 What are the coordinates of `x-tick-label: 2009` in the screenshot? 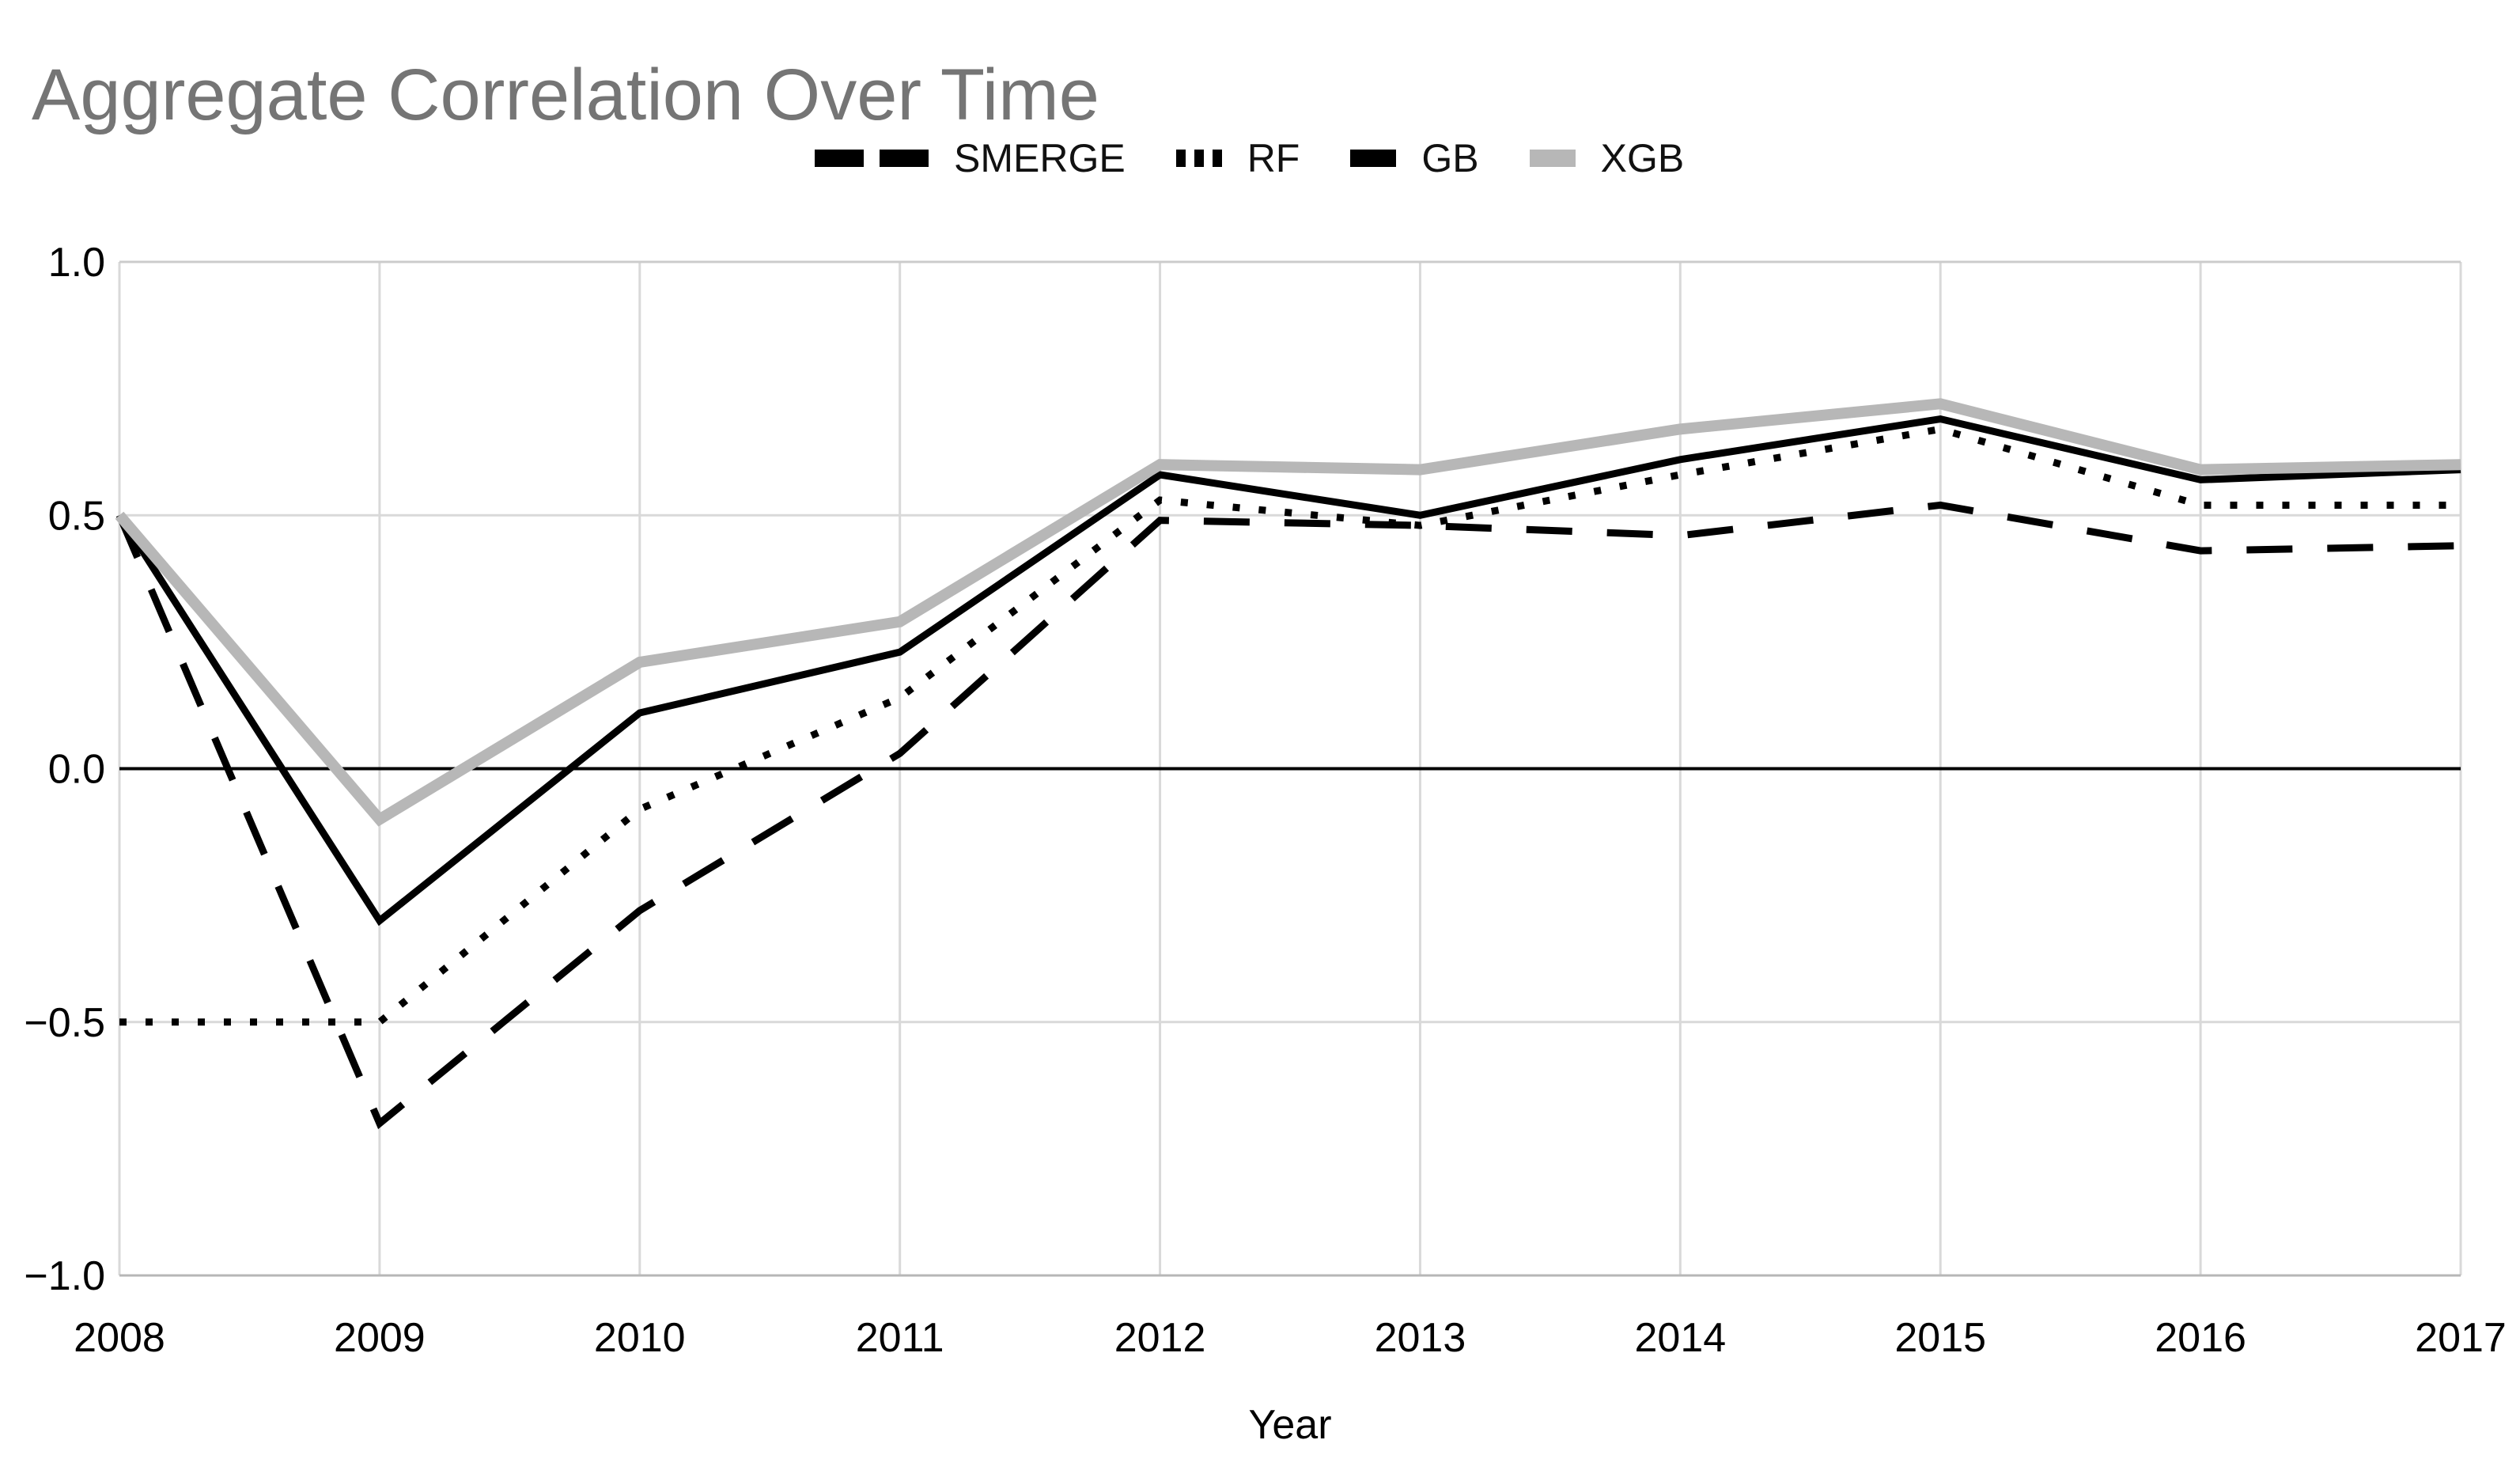 It's located at (380, 1338).